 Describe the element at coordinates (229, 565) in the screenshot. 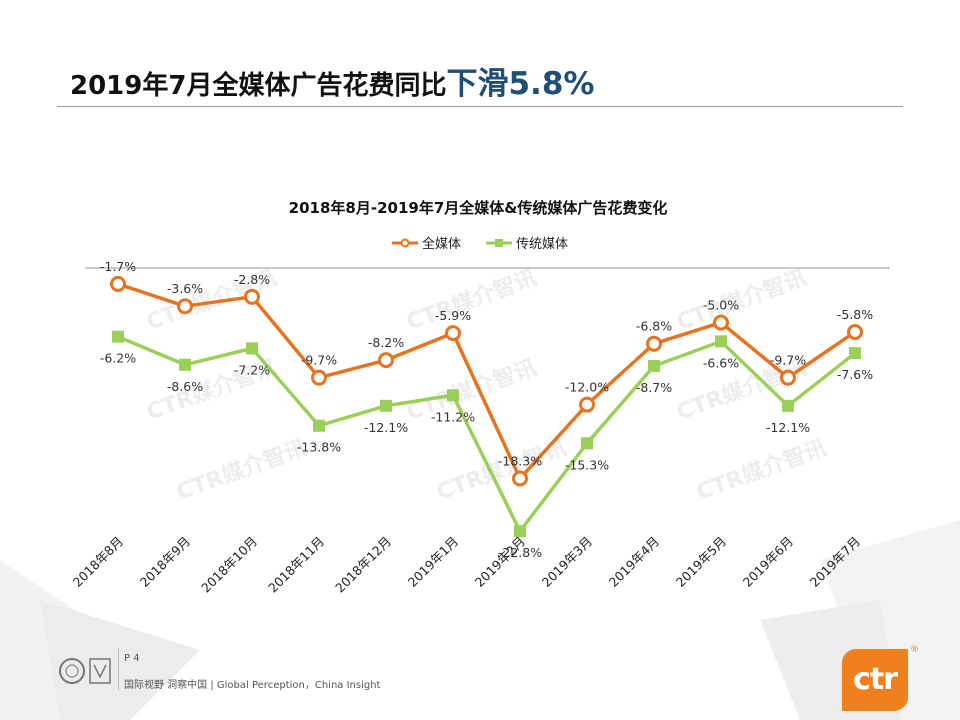

I see `x-tick-label: 2018年10月` at that location.